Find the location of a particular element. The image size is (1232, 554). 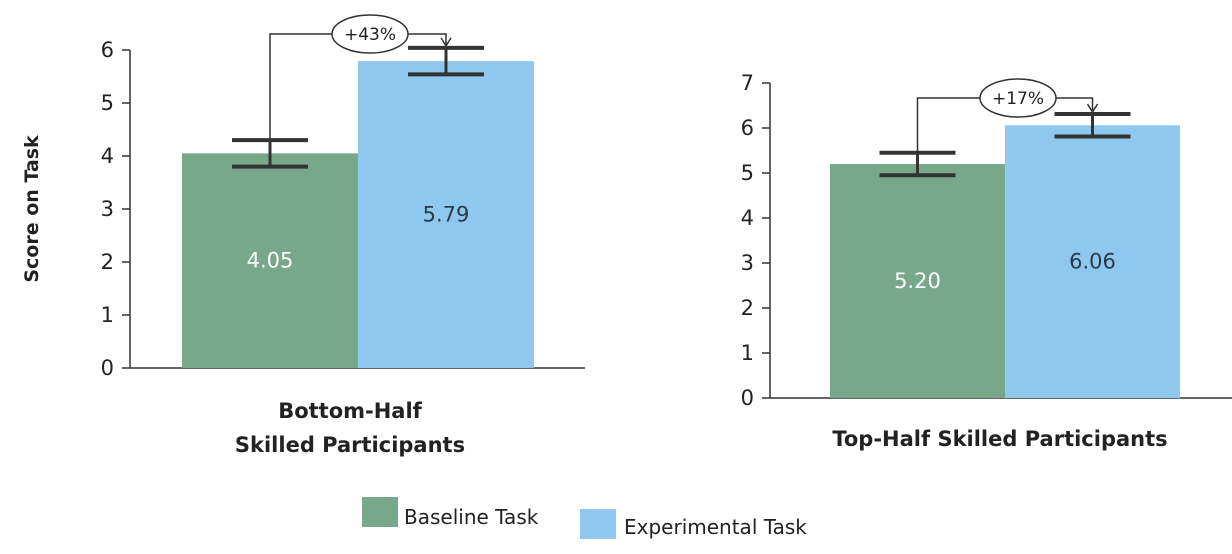

y-tick-label: 7 is located at coordinates (747, 83).